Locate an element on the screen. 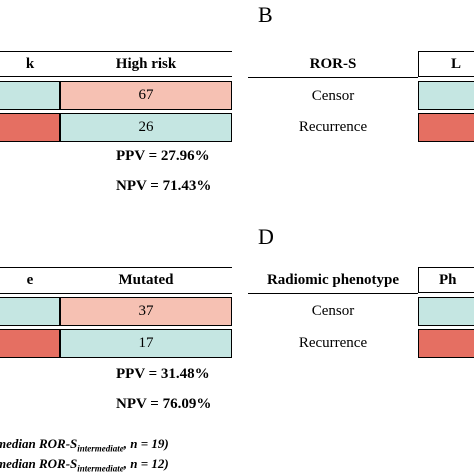 The width and height of the screenshot is (474, 474). table-cell: 26 is located at coordinates (146, 127).